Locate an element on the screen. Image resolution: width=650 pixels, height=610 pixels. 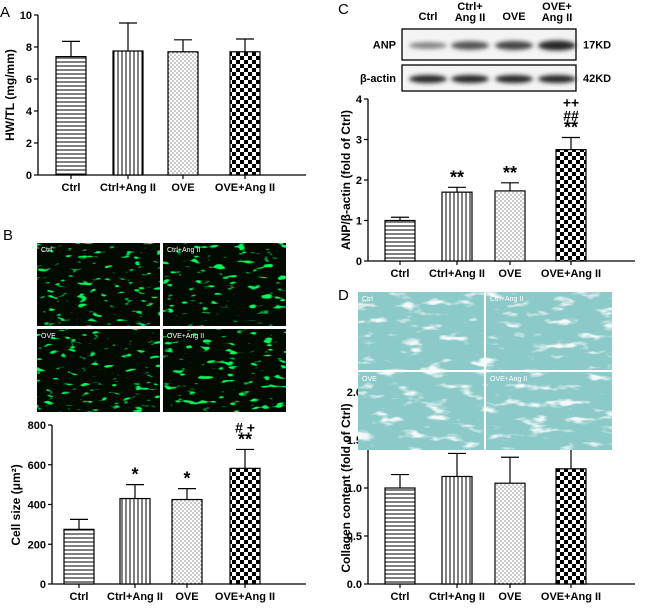
y-tick-label: 1.0 is located at coordinates (354, 489).